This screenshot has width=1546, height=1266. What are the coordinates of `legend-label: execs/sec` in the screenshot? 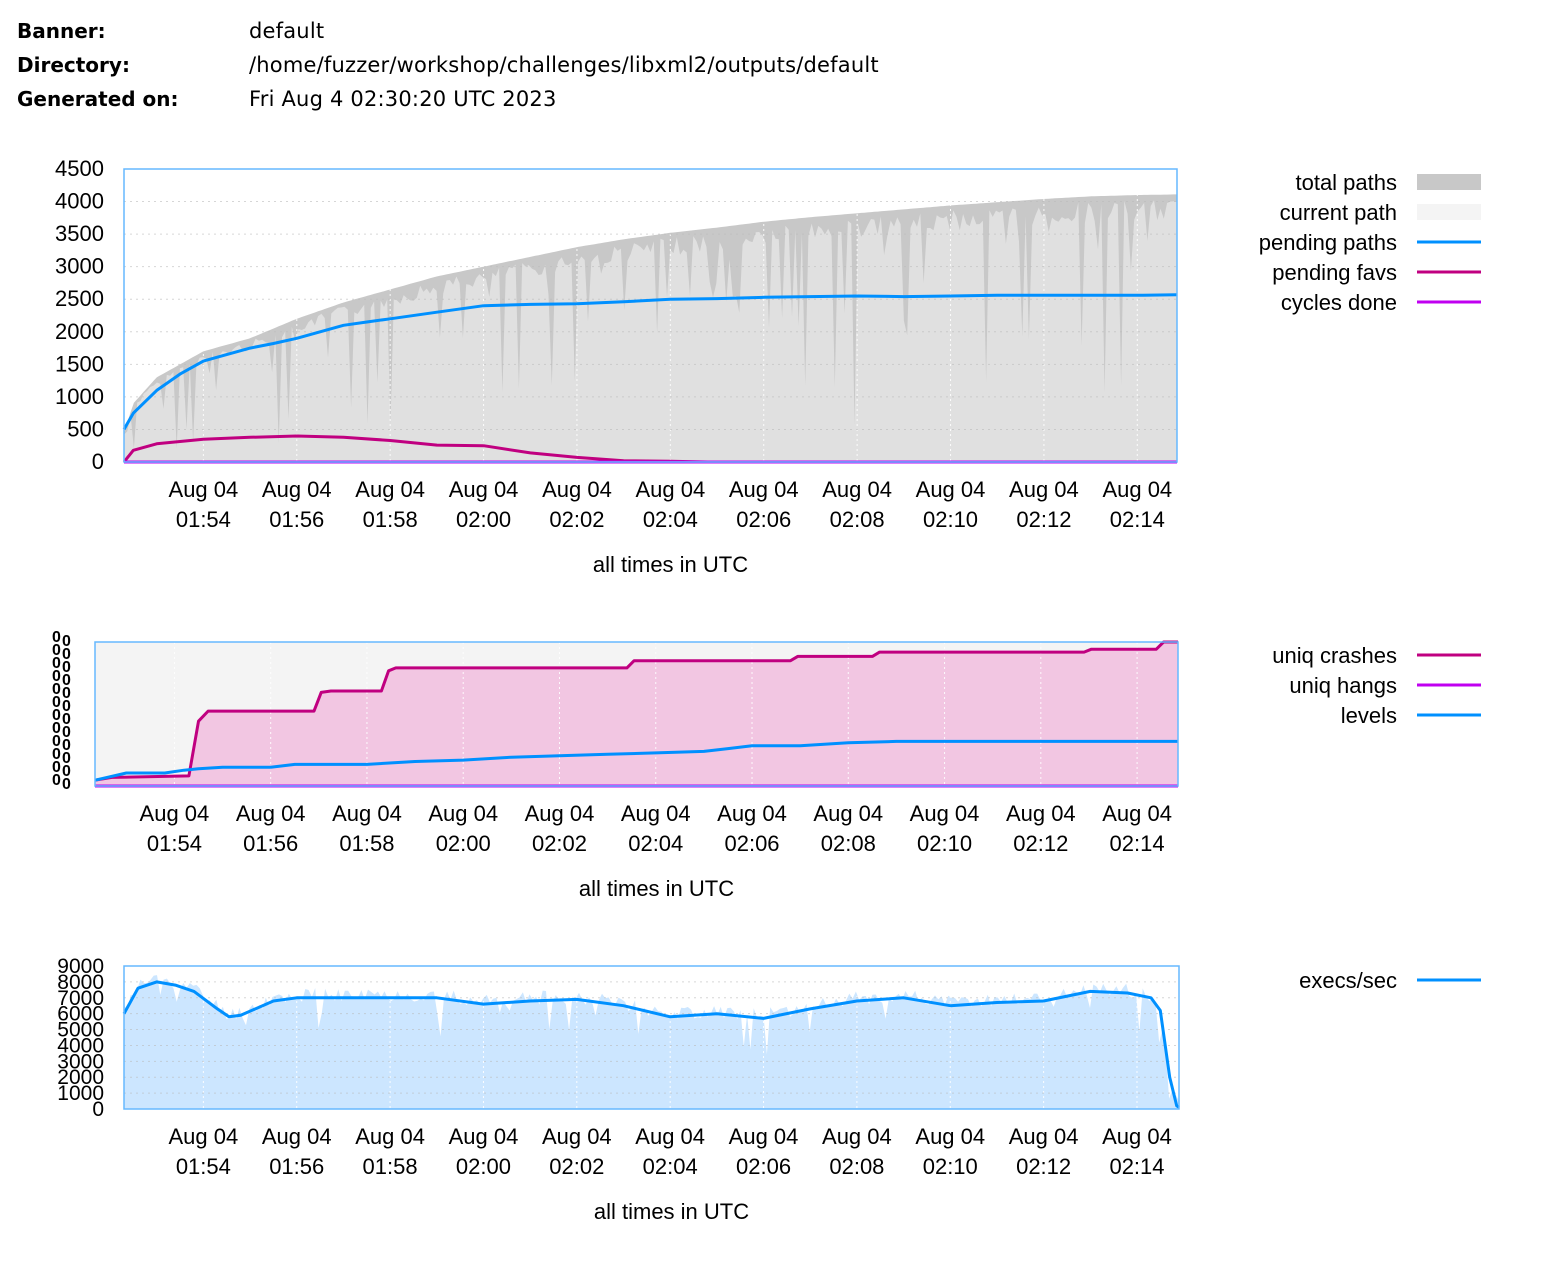 It's located at (1348, 980).